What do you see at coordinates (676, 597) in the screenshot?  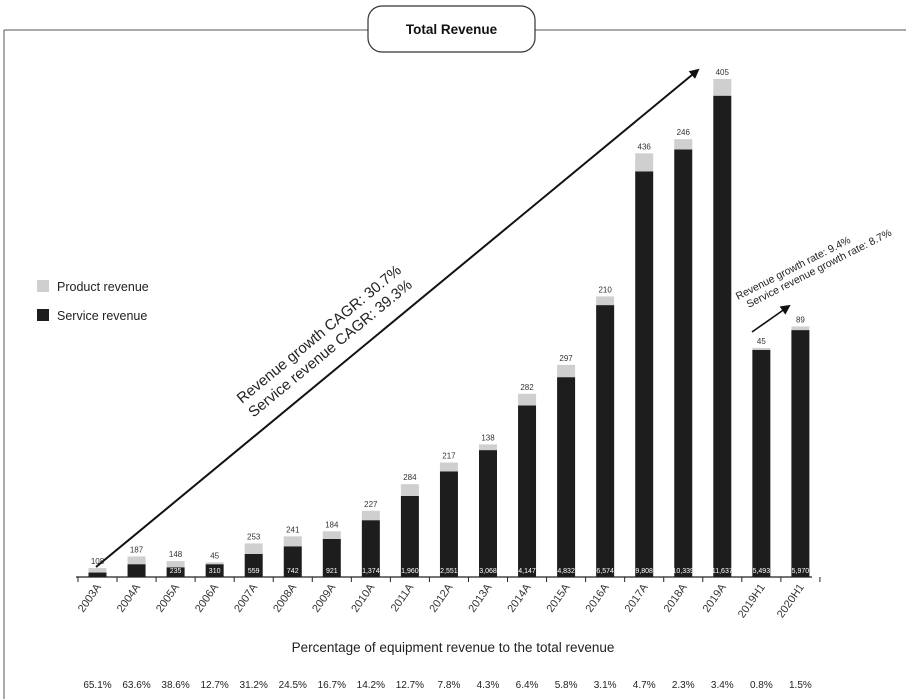 I see `x-tick-label: 2018A` at bounding box center [676, 597].